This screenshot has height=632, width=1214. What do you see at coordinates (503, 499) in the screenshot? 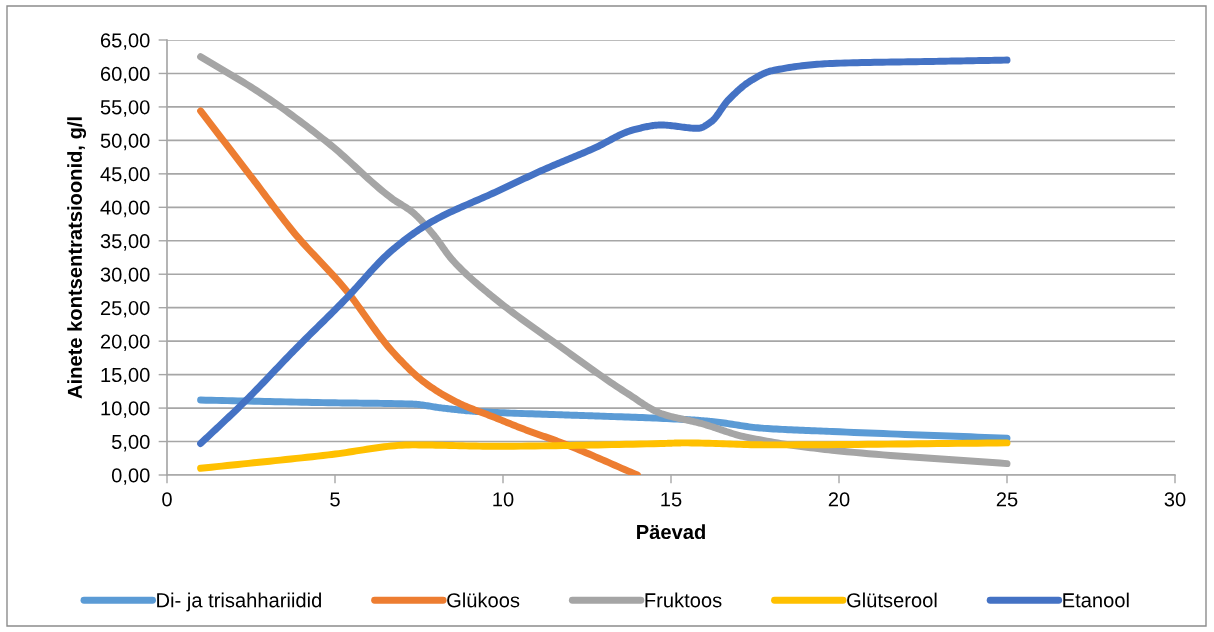
I see `x-tick-label: 10` at bounding box center [503, 499].